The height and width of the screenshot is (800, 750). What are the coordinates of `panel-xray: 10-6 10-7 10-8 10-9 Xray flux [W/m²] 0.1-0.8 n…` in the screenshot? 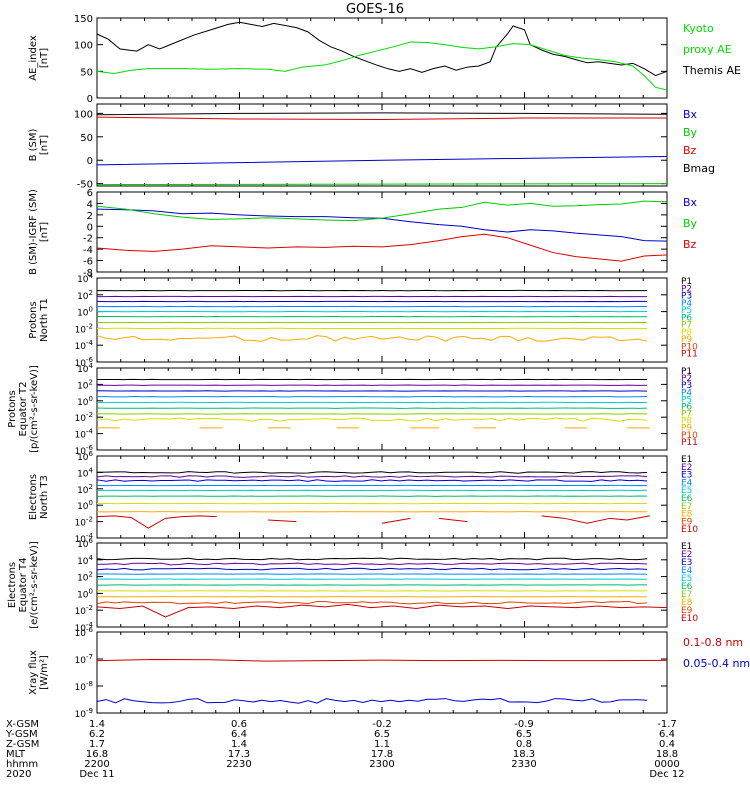 It's located at (389, 673).